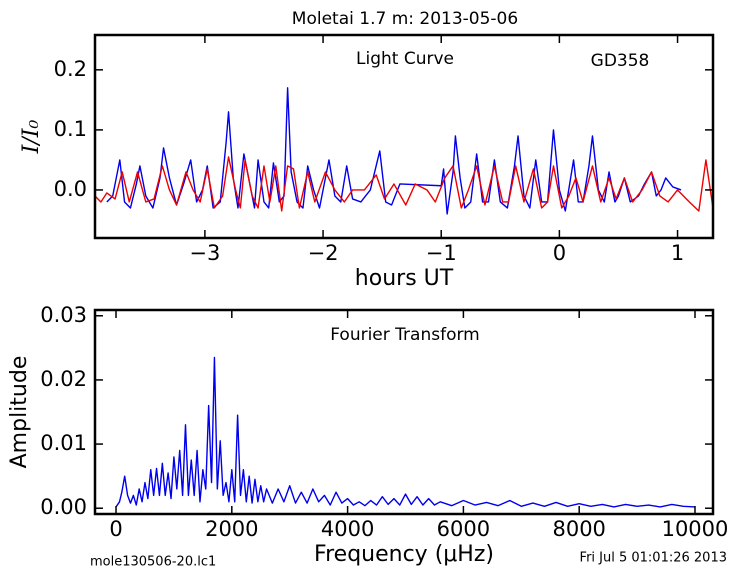  Describe the element at coordinates (70, 189) in the screenshot. I see `y-tick-label: 0.0` at that location.